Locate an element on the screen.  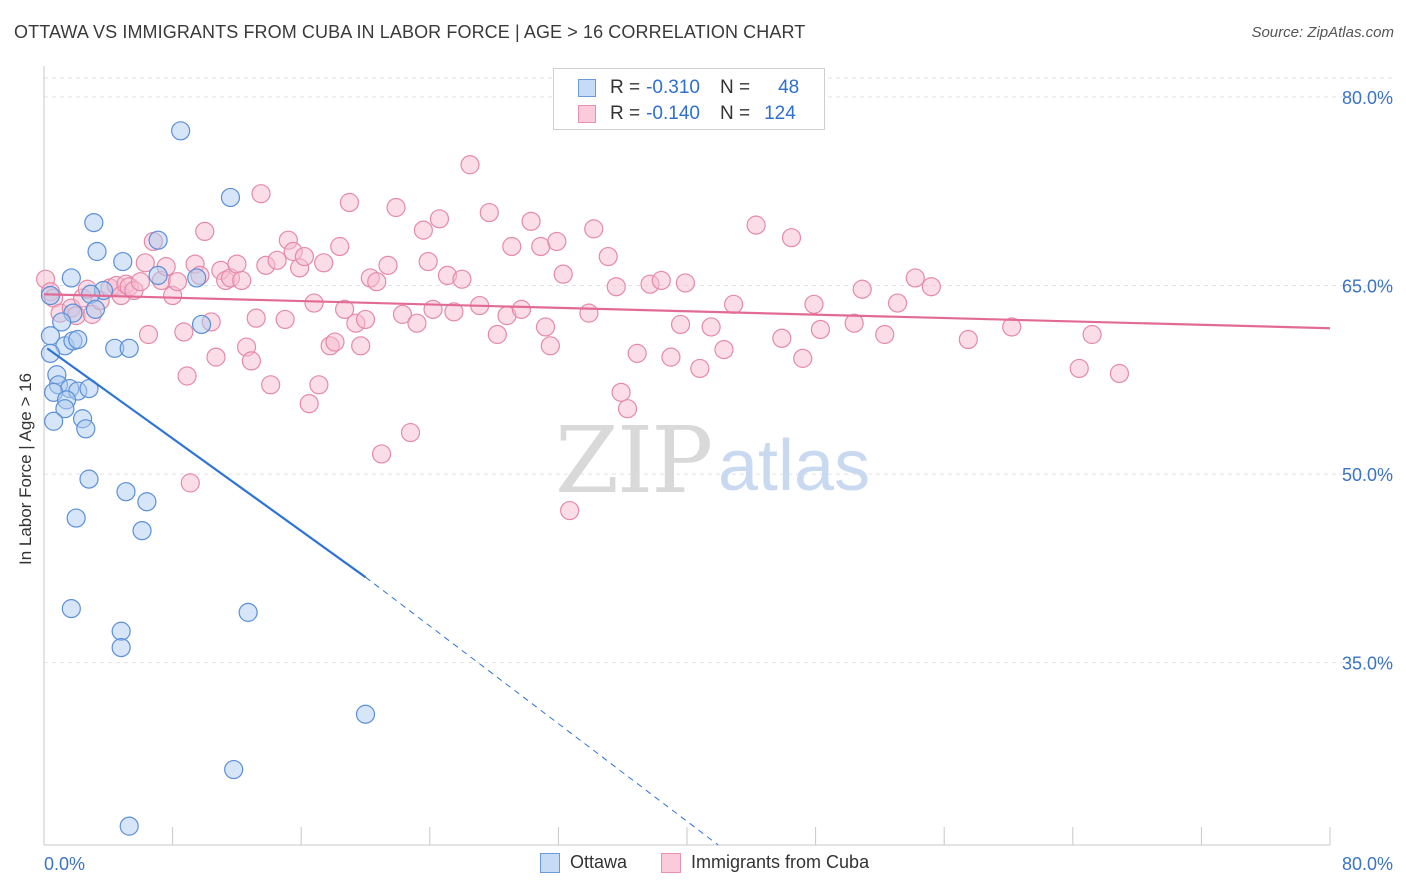
ottawa-trend-extension is located at coordinates (542, 711).